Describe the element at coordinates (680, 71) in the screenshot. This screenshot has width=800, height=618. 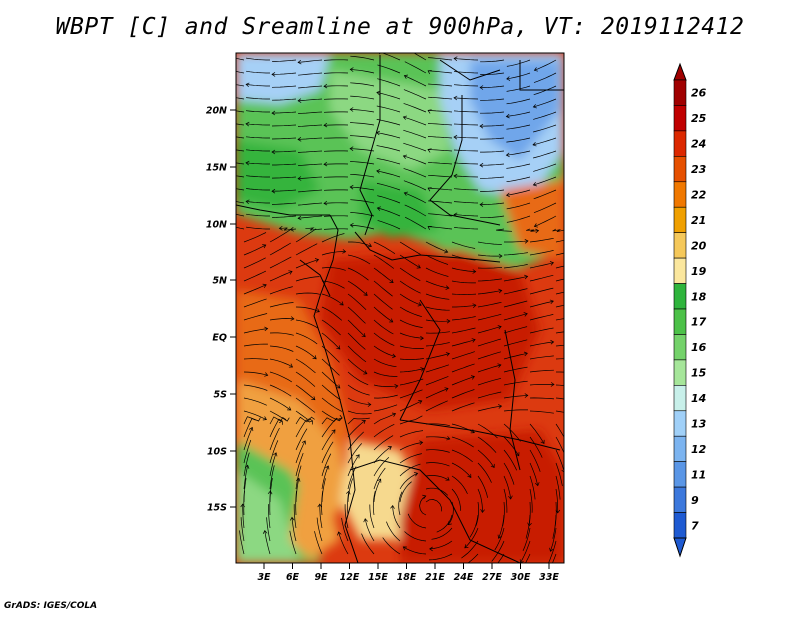
I see `colorbar-top-arrow` at that location.